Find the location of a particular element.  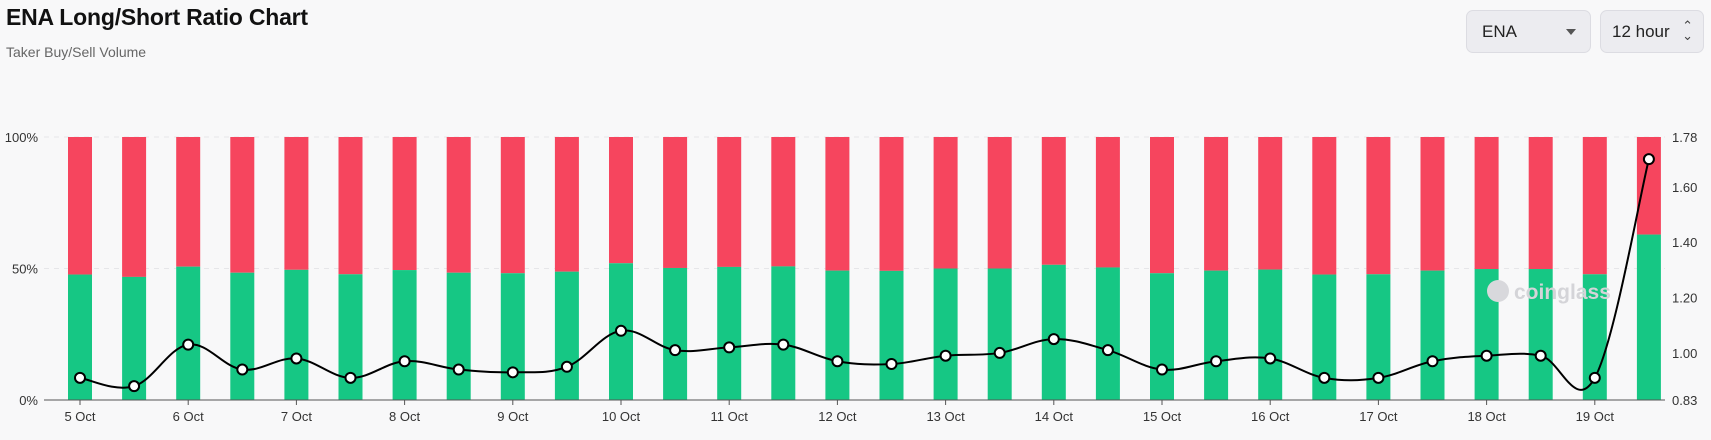

x-tick-label: 5 Oct is located at coordinates (79, 416).